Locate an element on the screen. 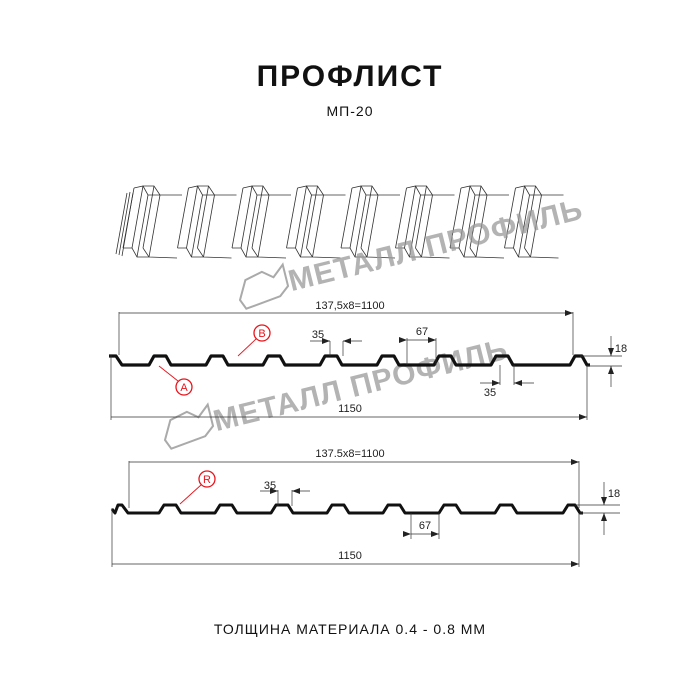  profile-r-outline is located at coordinates (346, 509).